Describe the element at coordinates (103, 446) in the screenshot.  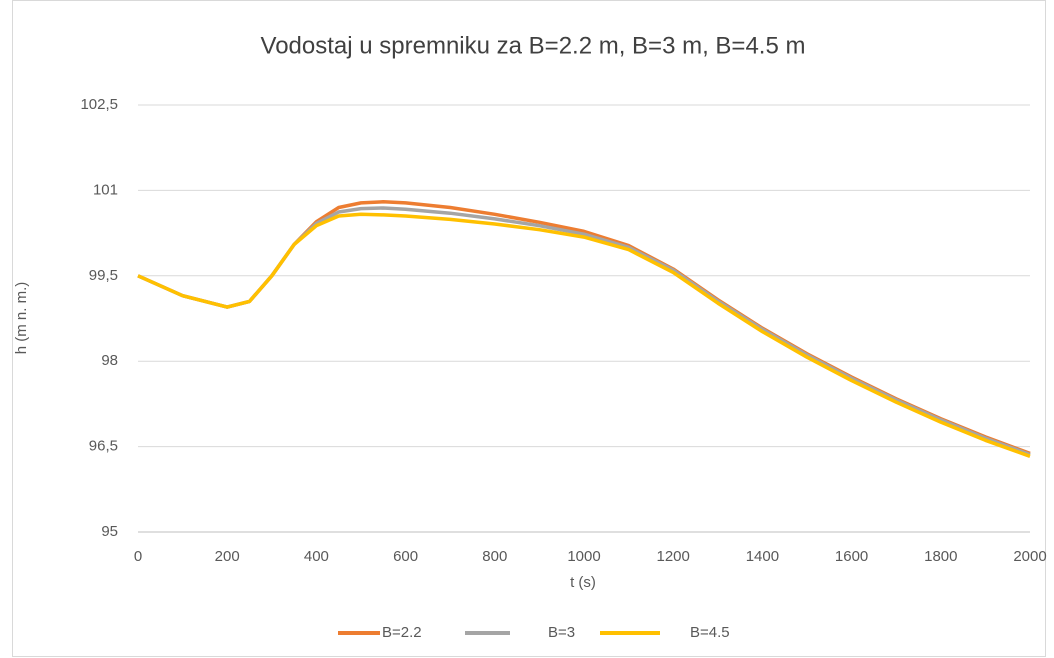
I see `y-tick-label: 96,5` at that location.